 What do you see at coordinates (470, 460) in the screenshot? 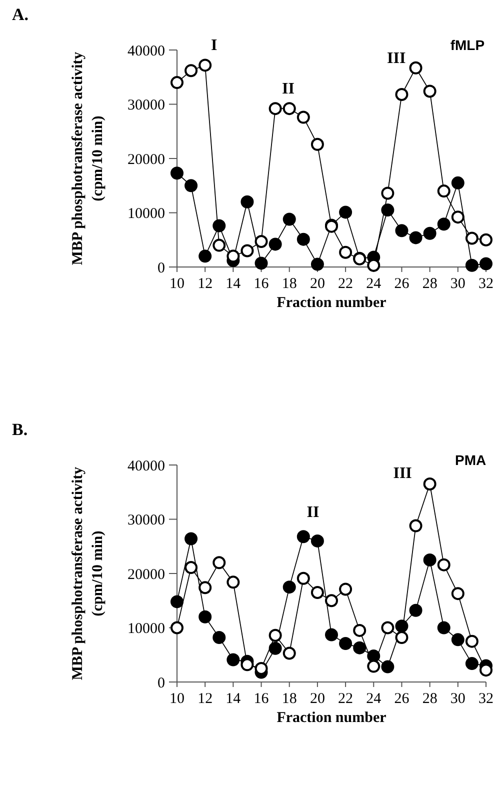
I see `annotation: PMA` at bounding box center [470, 460].